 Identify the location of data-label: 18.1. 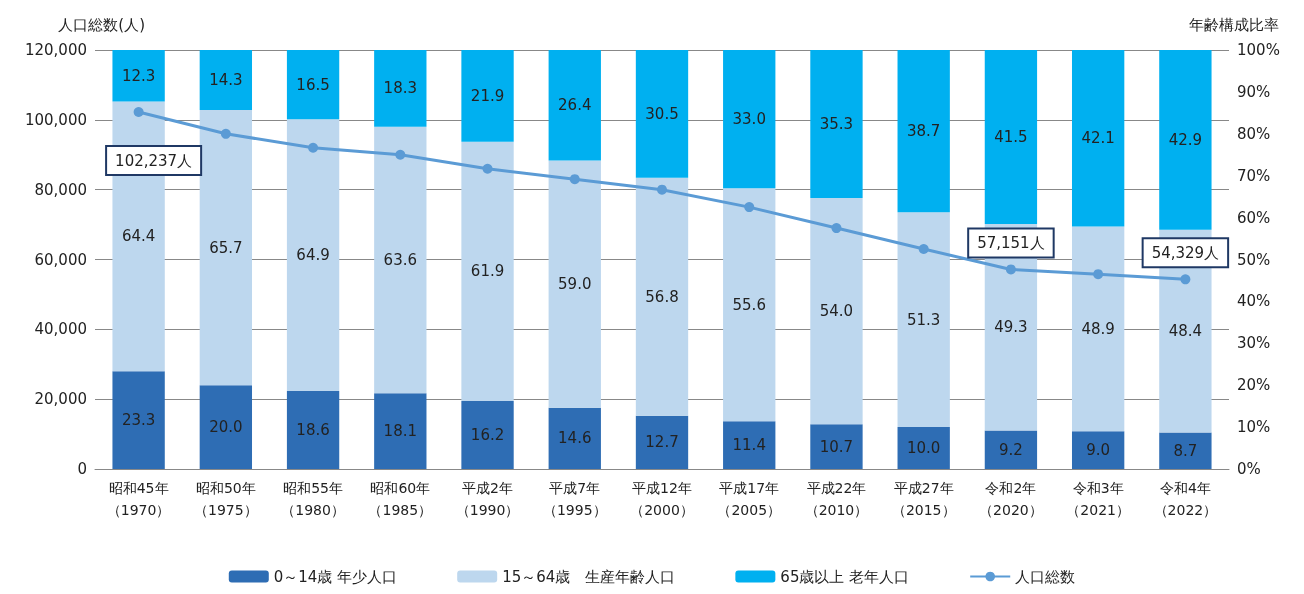
(400, 431).